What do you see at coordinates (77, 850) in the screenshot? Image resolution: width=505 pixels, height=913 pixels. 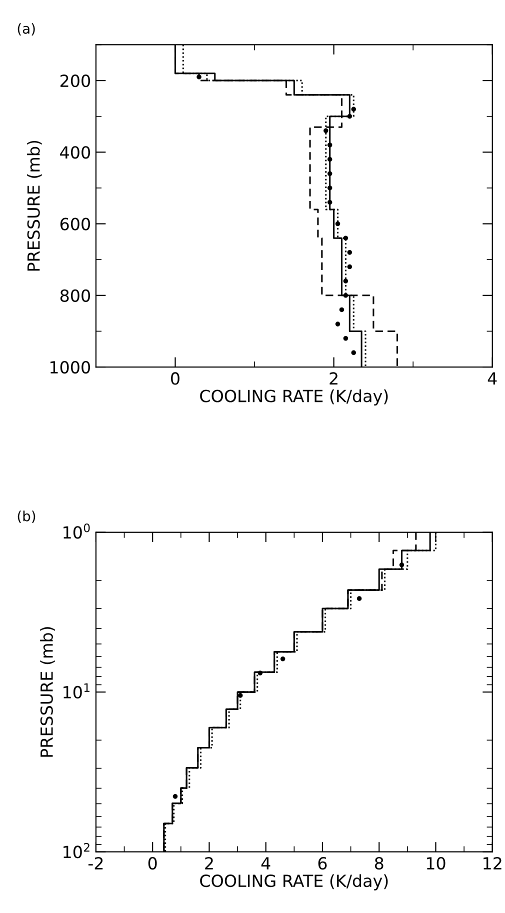 I see `y-tick-label: 10$^{2}$` at bounding box center [77, 850].